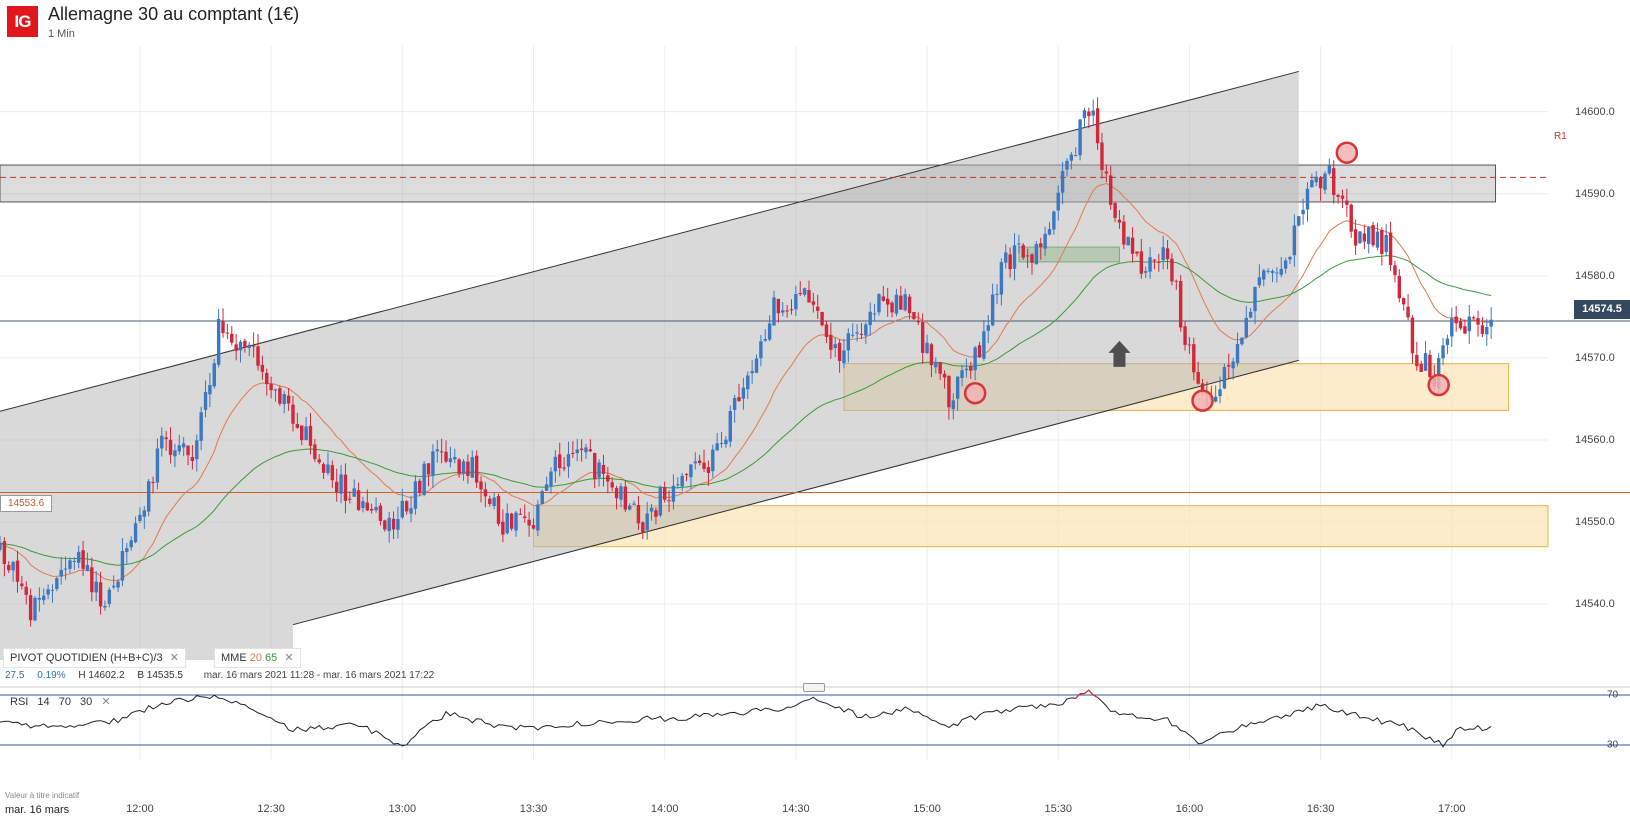 The image size is (1630, 819). Describe the element at coordinates (43, 702) in the screenshot. I see `rsi-legend-period: 14` at that location.